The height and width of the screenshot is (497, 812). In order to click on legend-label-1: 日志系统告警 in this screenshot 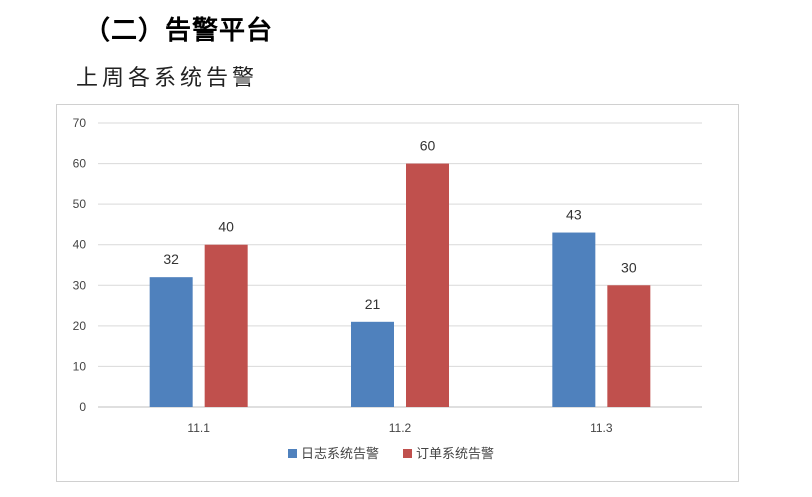, I will do `click(340, 454)`.